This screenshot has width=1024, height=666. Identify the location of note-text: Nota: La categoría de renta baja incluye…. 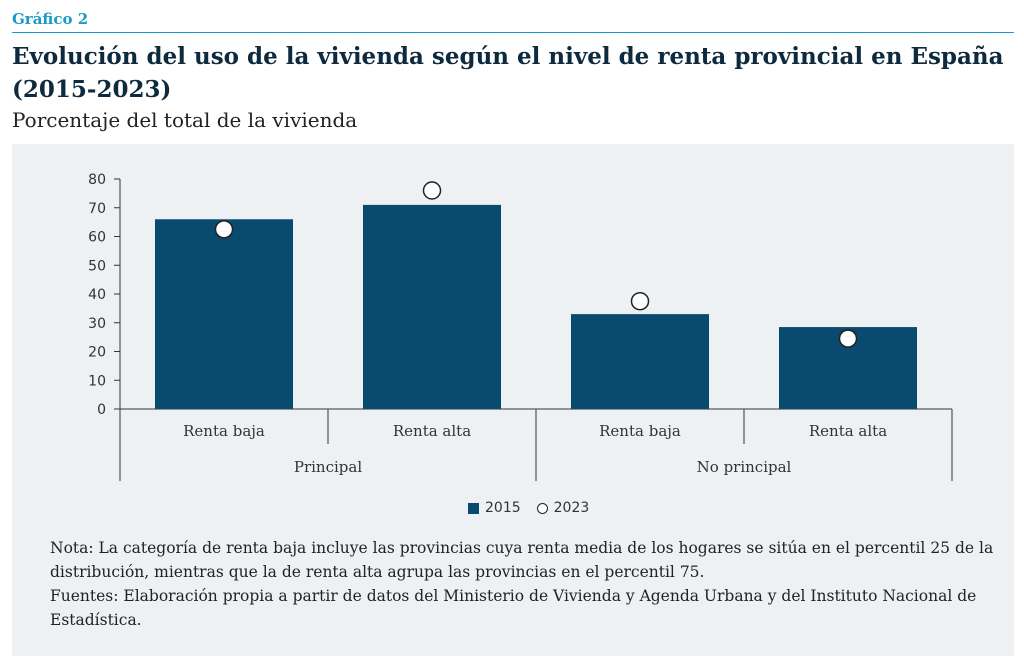
(522, 560).